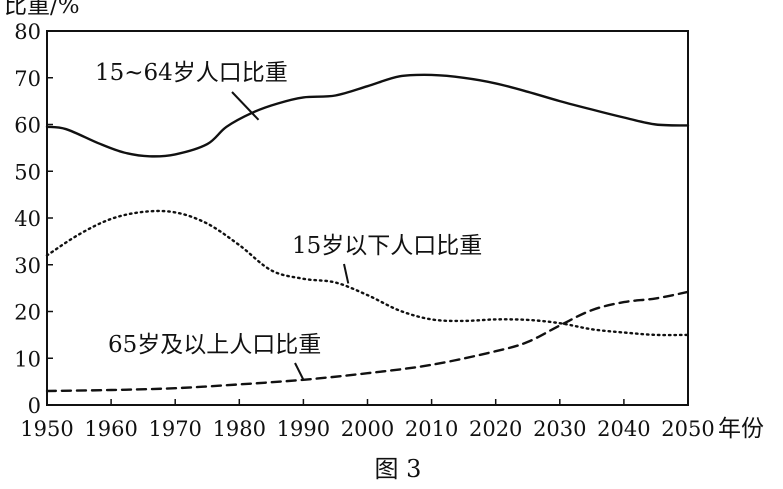 This screenshot has width=783, height=489. I want to click on y-tick-label: 30, so click(27, 266).